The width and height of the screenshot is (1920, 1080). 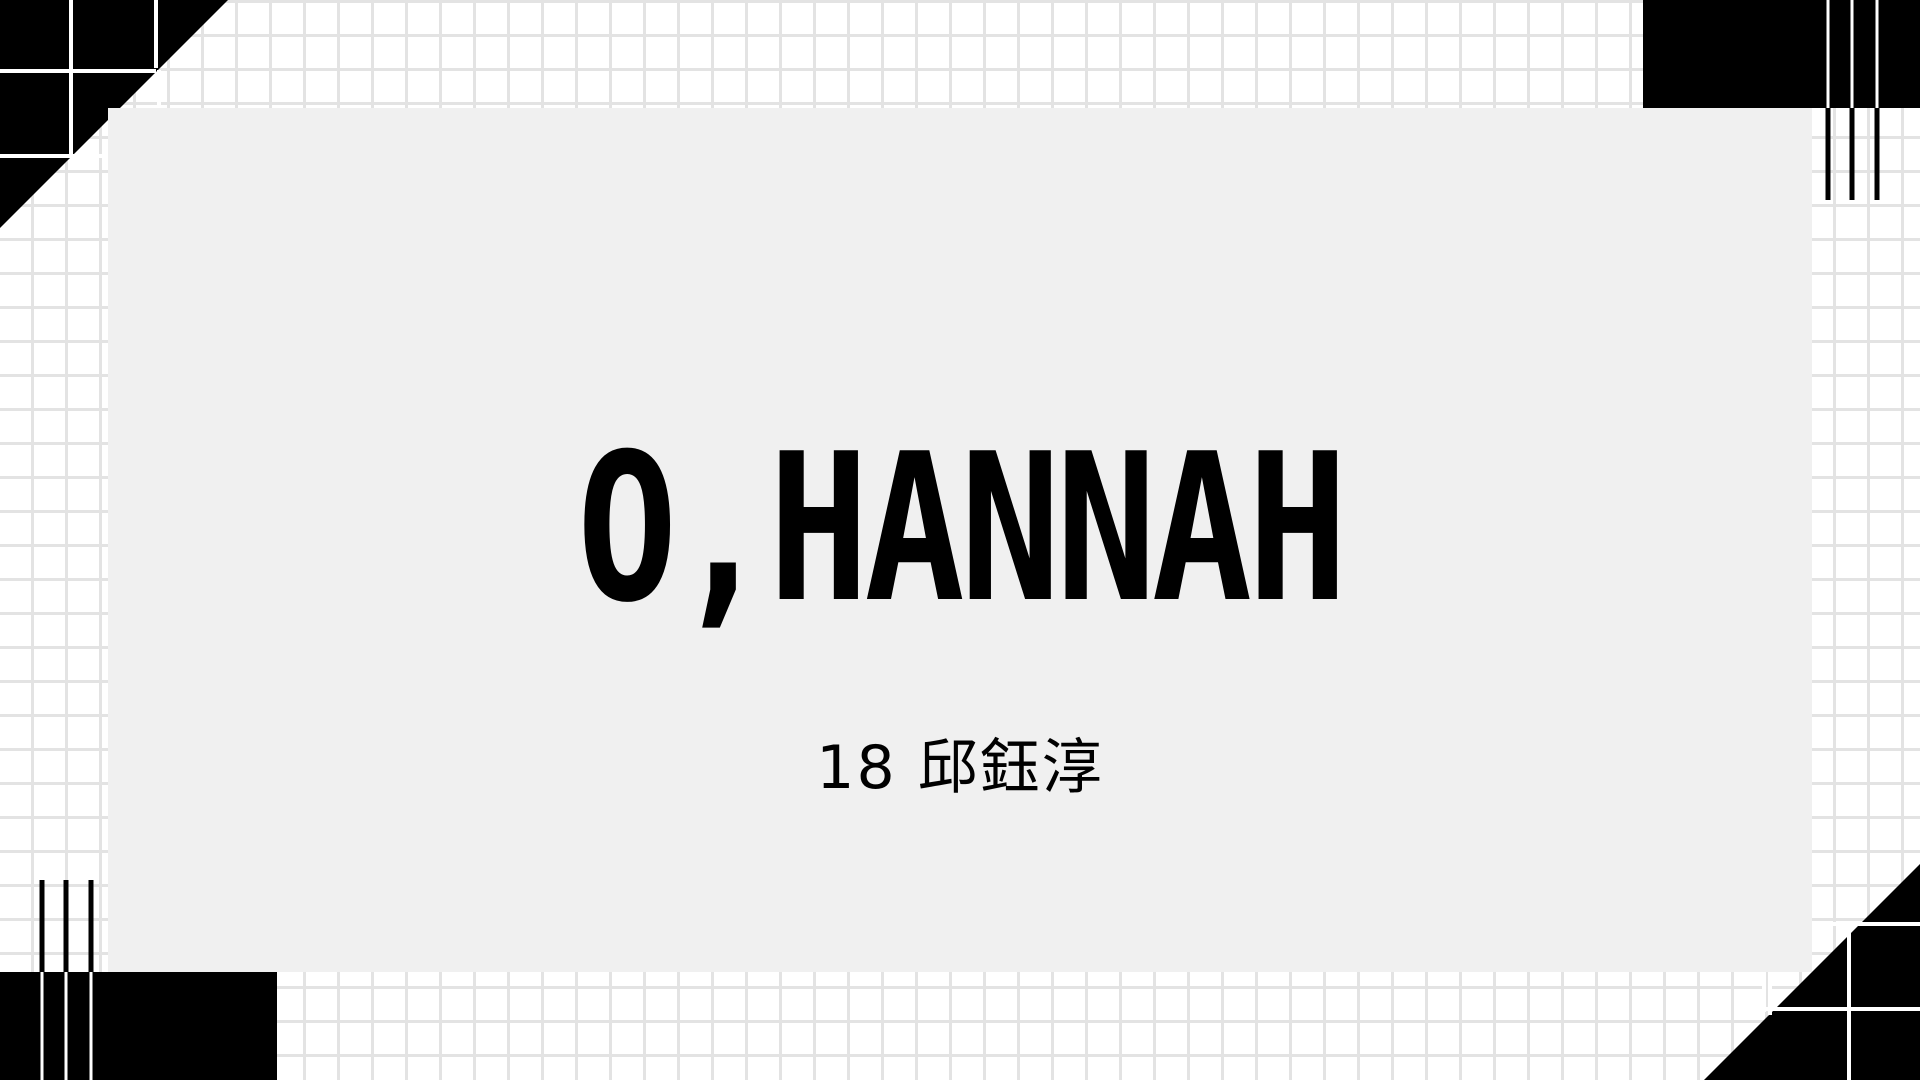 I want to click on corner-decoration-top-right, so click(x=1781, y=100).